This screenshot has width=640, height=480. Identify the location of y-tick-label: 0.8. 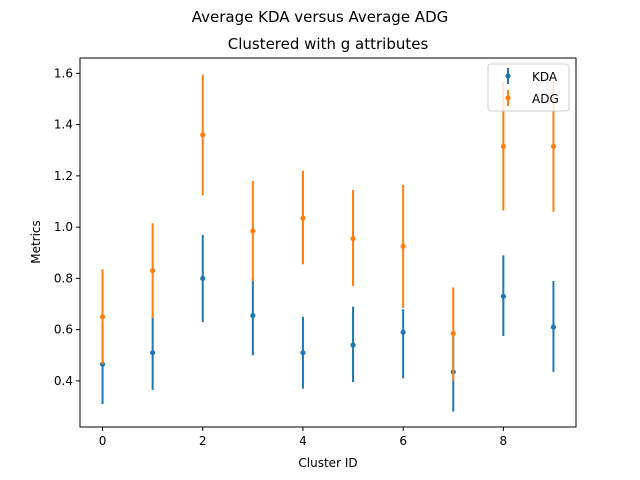
(63, 278).